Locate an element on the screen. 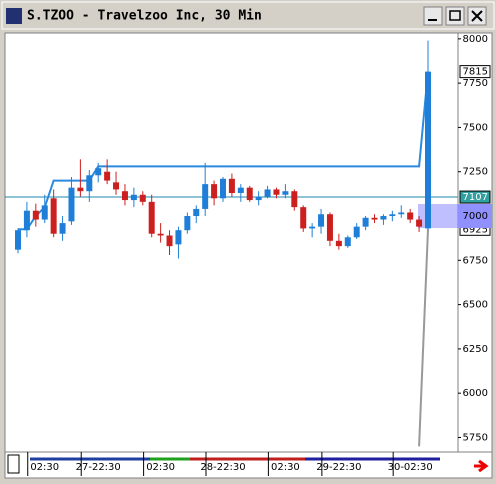  y-tick-label: 7250 is located at coordinates (475, 172).